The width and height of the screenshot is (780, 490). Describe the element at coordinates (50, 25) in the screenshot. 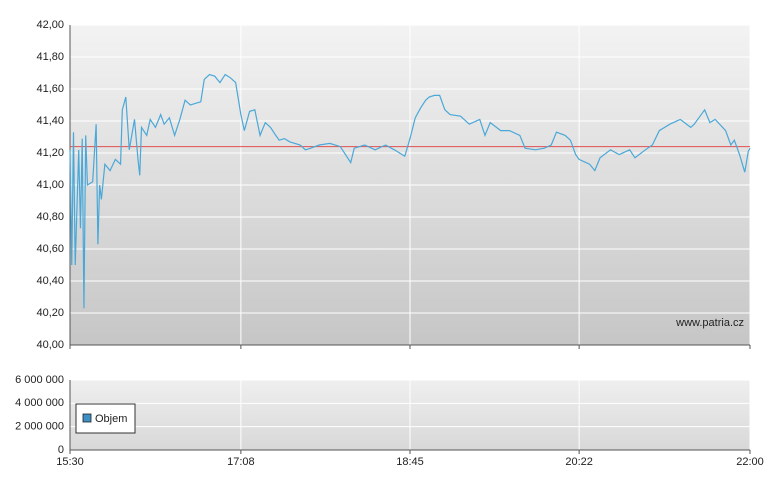

I see `y-tick-label: 42,00` at that location.